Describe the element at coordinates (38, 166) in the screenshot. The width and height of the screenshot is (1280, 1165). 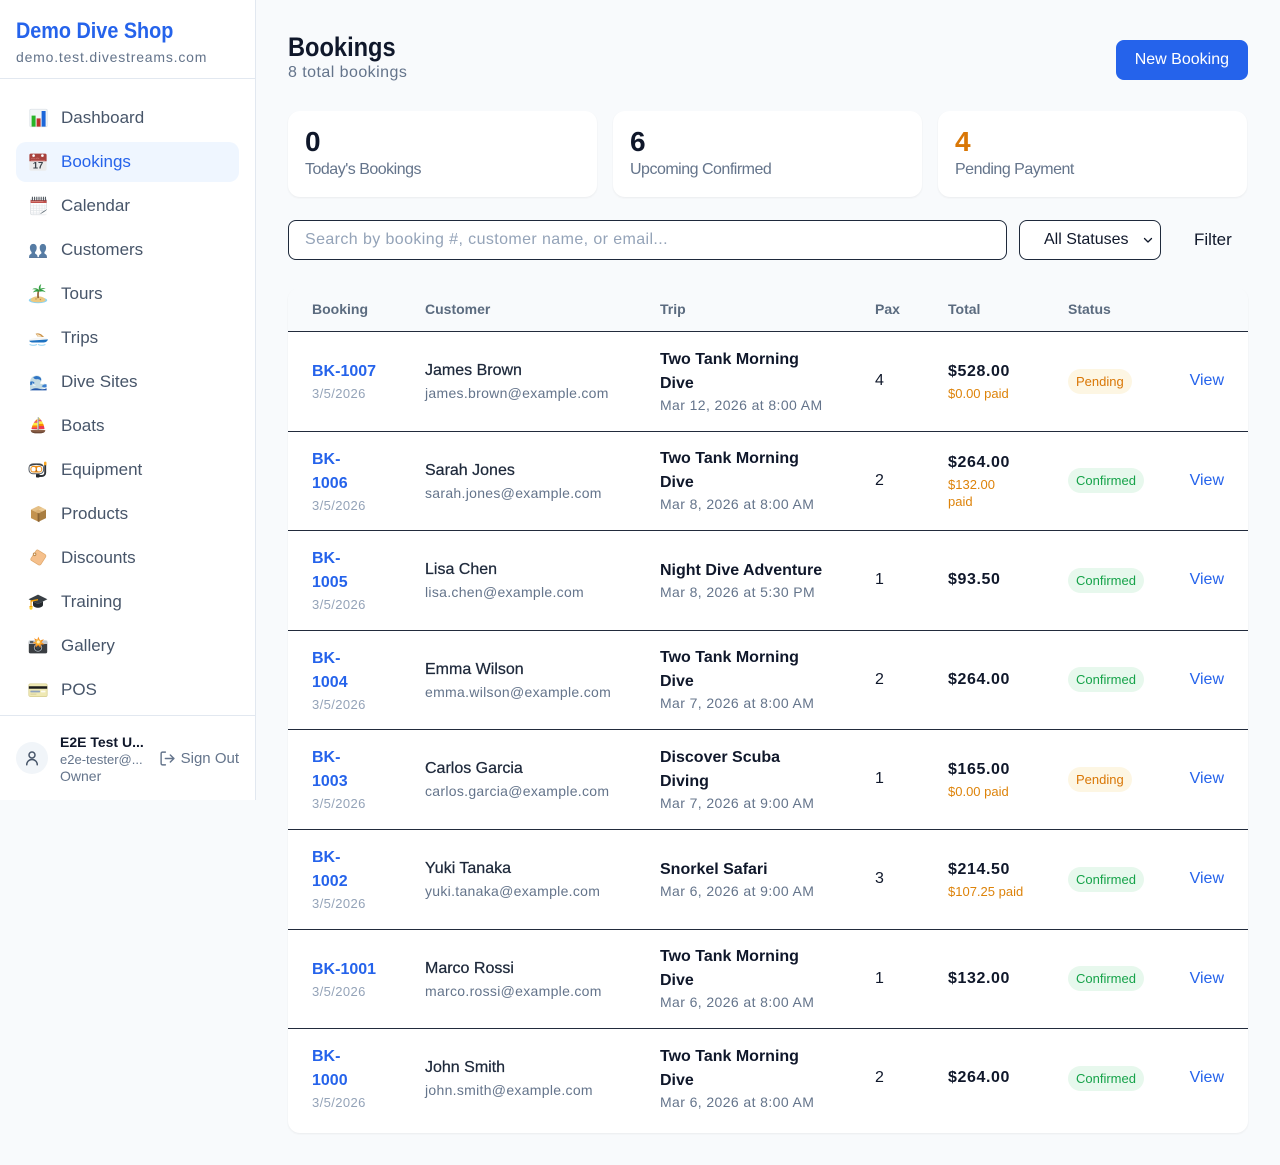
I see `svg-text: 17` at that location.